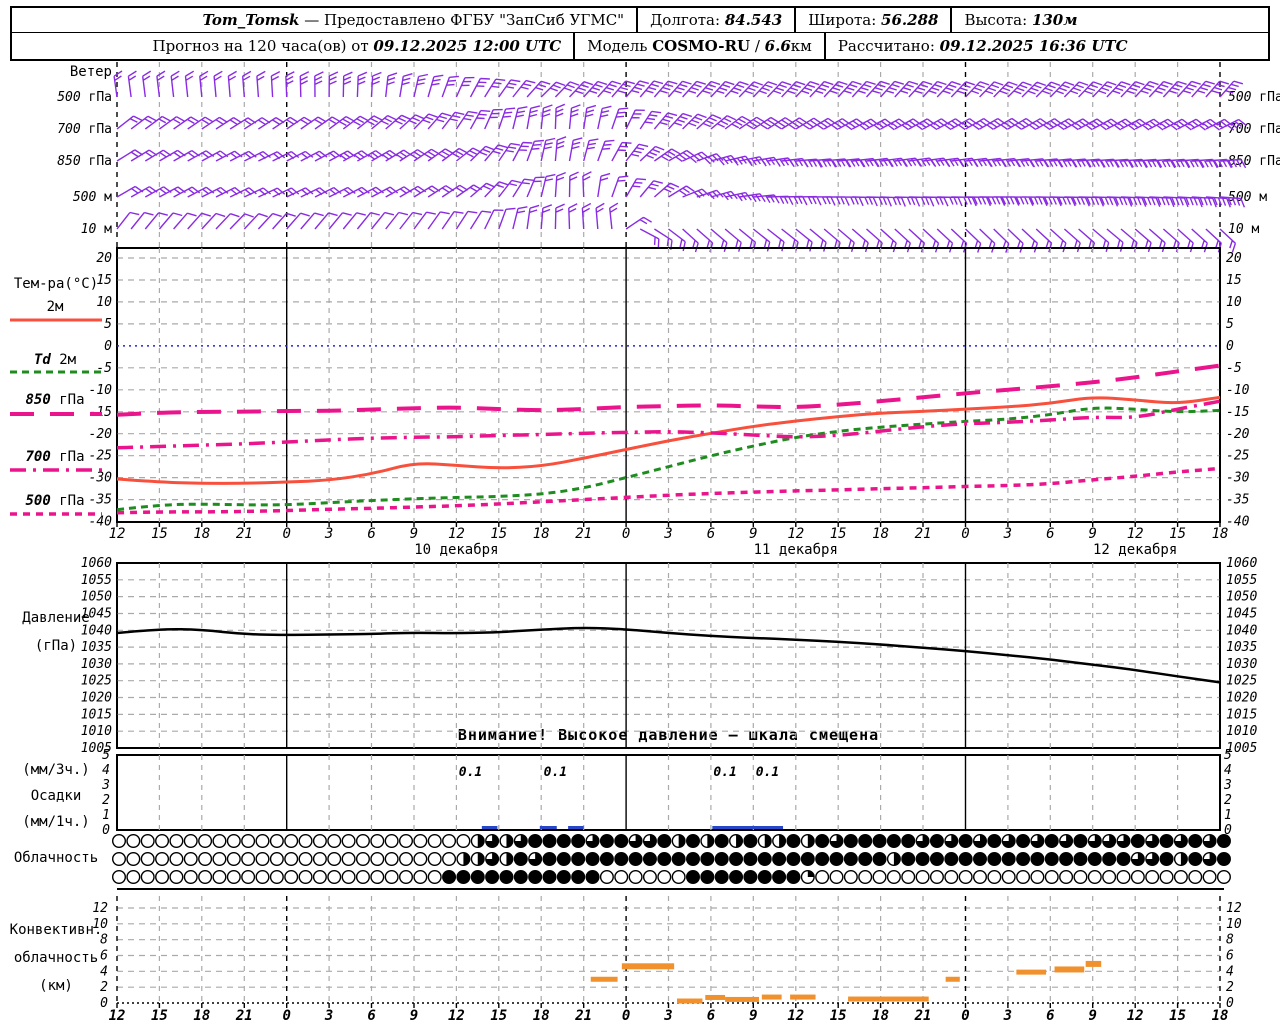  Describe the element at coordinates (96, 580) in the screenshot. I see `pressure-tick-left: 1055` at that location.